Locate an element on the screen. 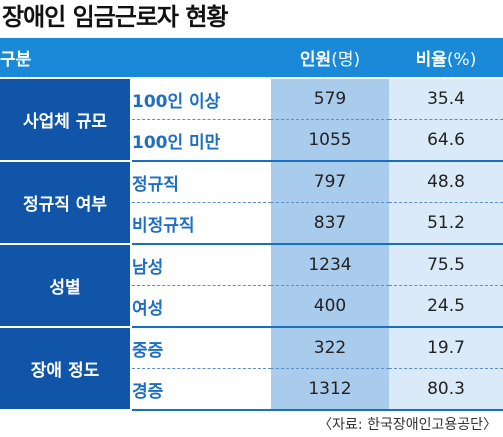 Image resolution: width=503 pixels, height=437 pixels. header-people-unit: (명) is located at coordinates (346, 60).